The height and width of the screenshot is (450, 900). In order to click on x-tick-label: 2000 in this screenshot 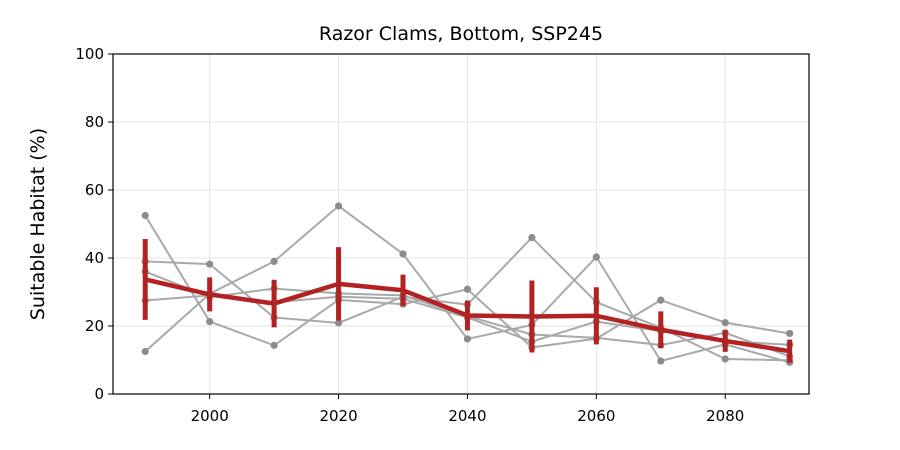, I will do `click(210, 416)`.